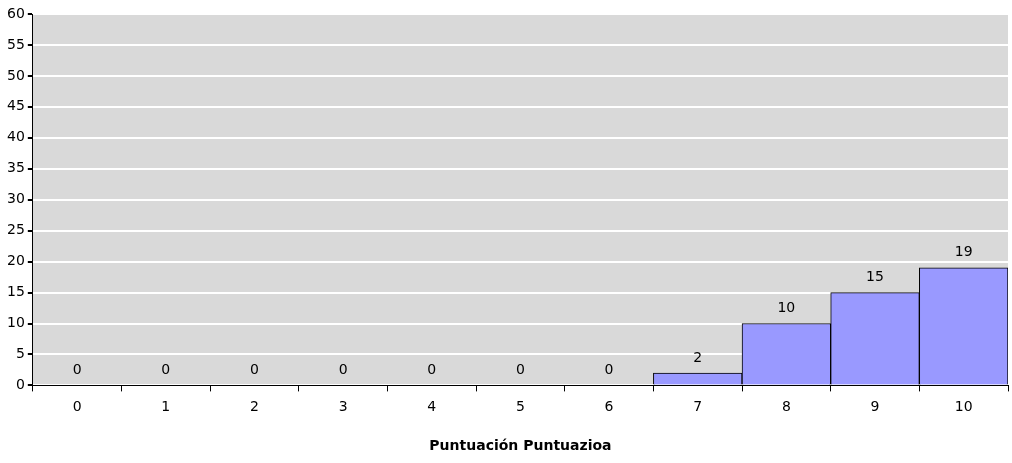  I want to click on x-tick-label: 9, so click(875, 406).